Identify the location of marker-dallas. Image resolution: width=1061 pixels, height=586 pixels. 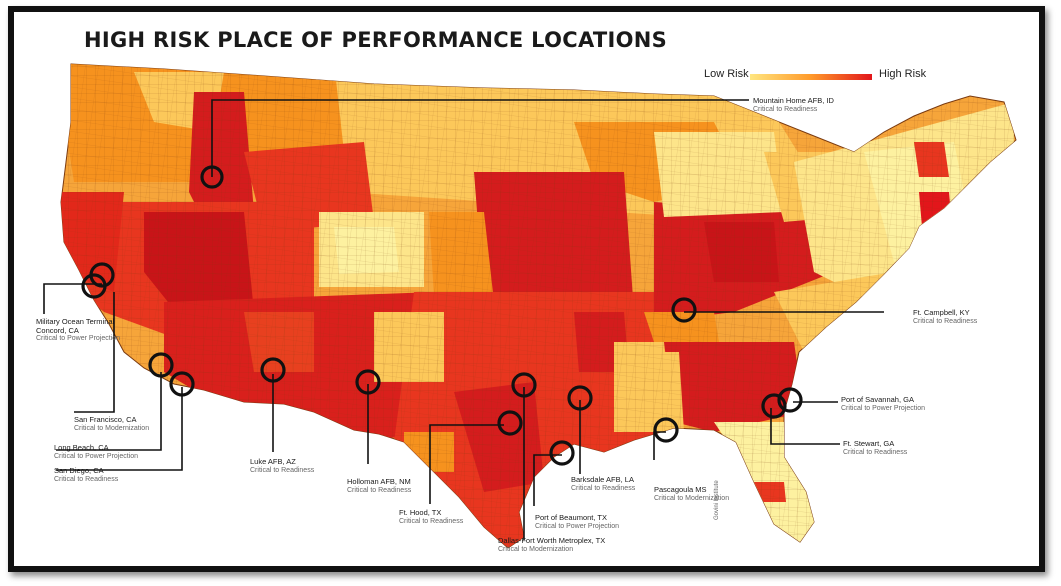
(524, 385).